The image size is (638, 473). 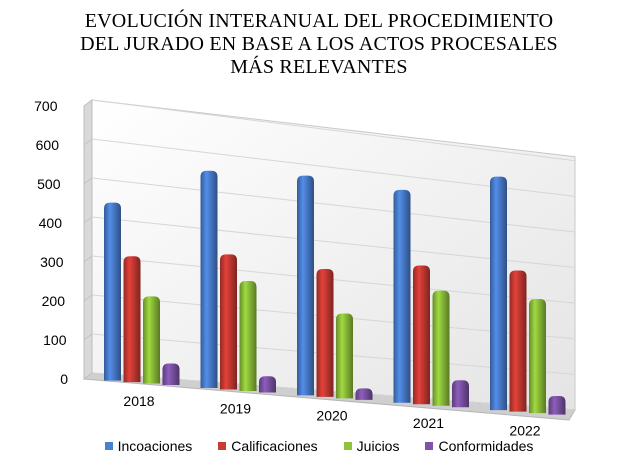 What do you see at coordinates (441, 348) in the screenshot?
I see `bar-juicios-2021` at bounding box center [441, 348].